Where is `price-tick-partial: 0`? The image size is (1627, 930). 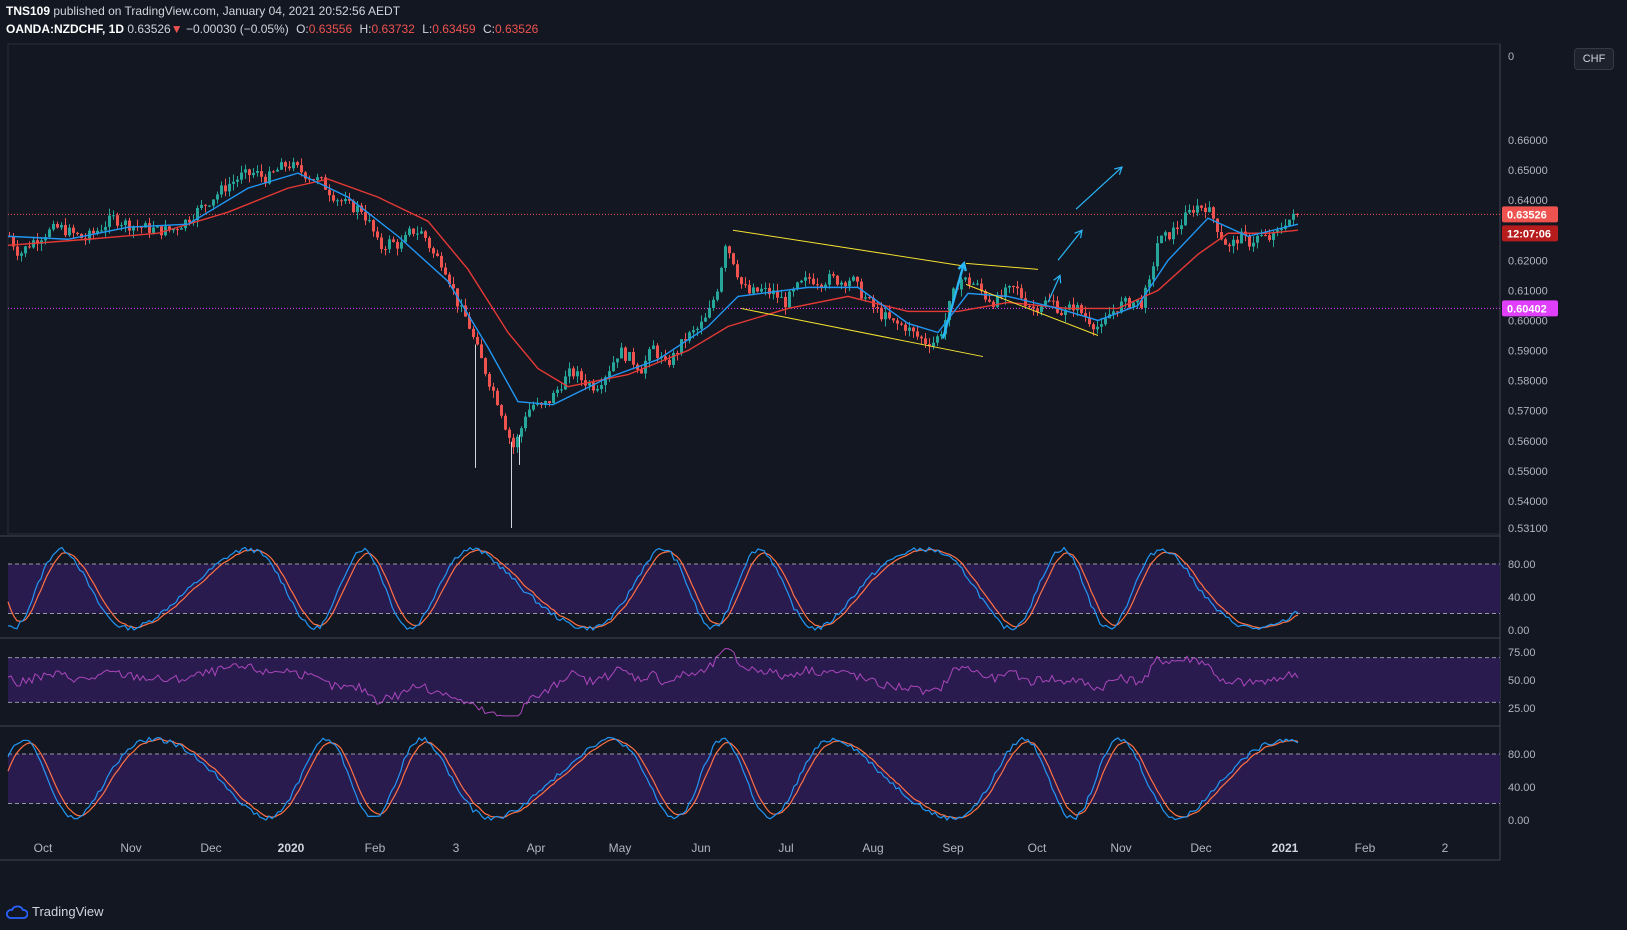
price-tick-partial: 0 is located at coordinates (1511, 57).